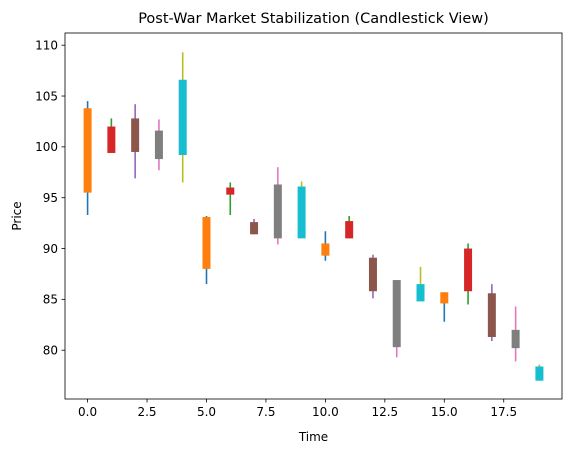 This screenshot has height=455, width=571. Describe the element at coordinates (46, 147) in the screenshot. I see `y-tick-label: 100` at that location.